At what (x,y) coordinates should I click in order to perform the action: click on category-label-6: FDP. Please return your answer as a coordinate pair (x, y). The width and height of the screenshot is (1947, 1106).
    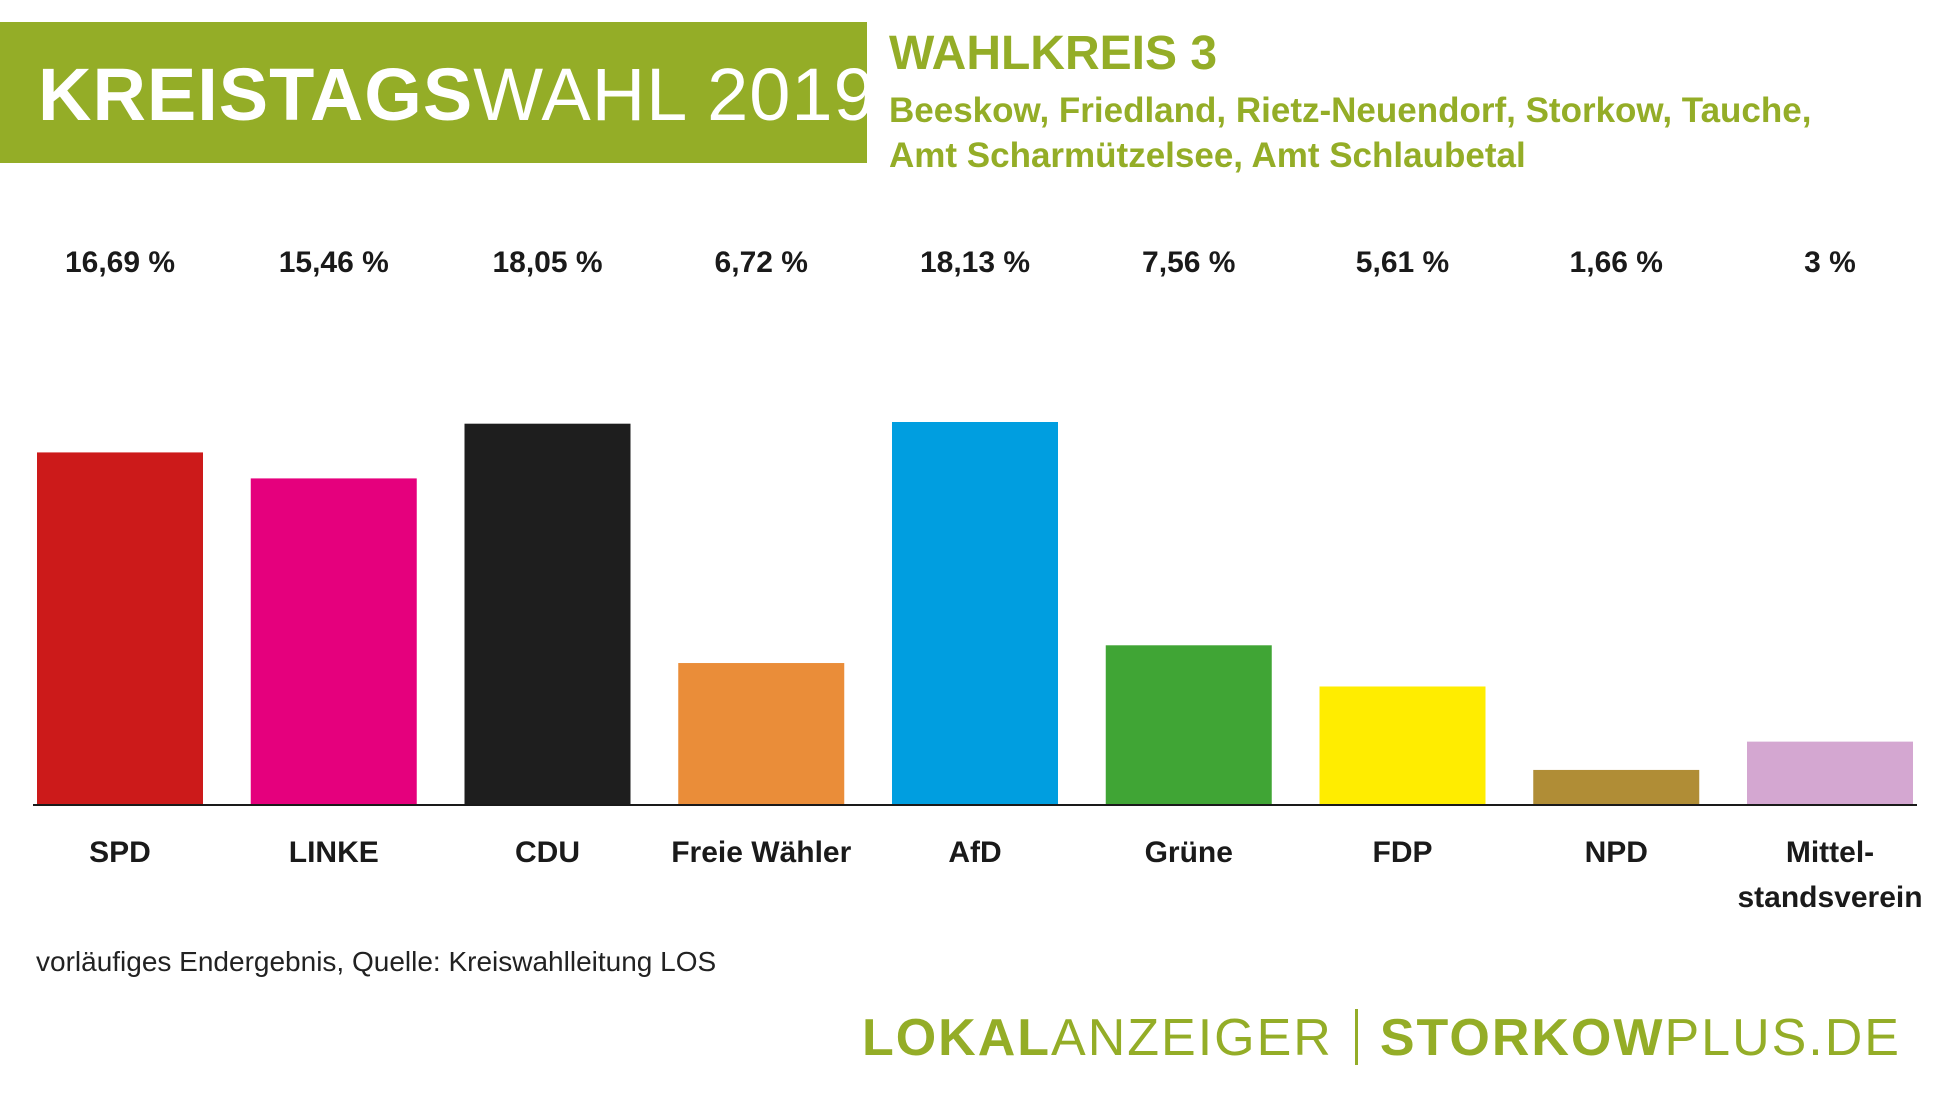
    Looking at the image, I should click on (1403, 852).